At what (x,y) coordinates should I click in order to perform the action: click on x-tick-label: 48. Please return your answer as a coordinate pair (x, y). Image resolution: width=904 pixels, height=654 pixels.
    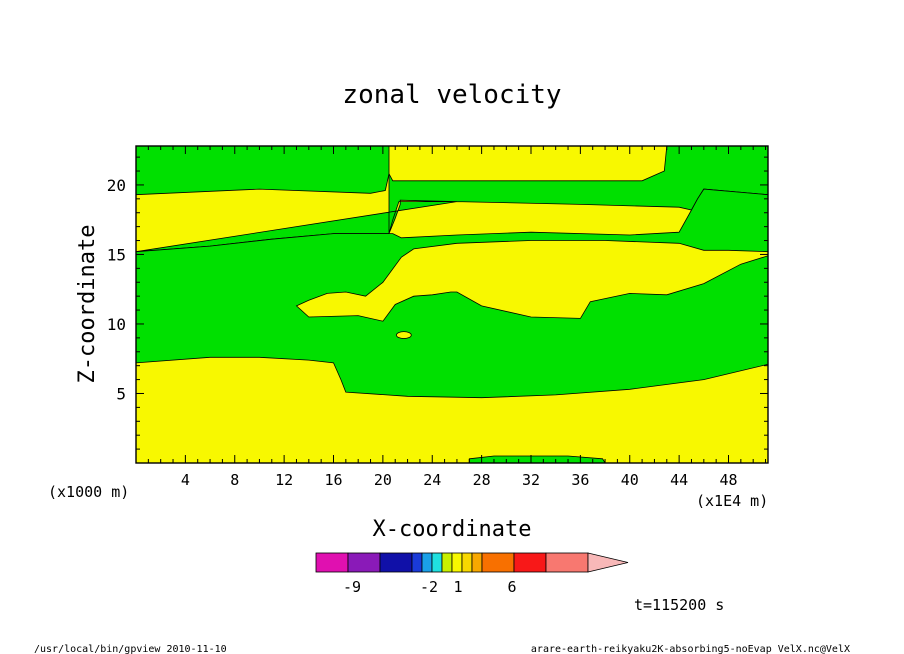
    Looking at the image, I should click on (728, 480).